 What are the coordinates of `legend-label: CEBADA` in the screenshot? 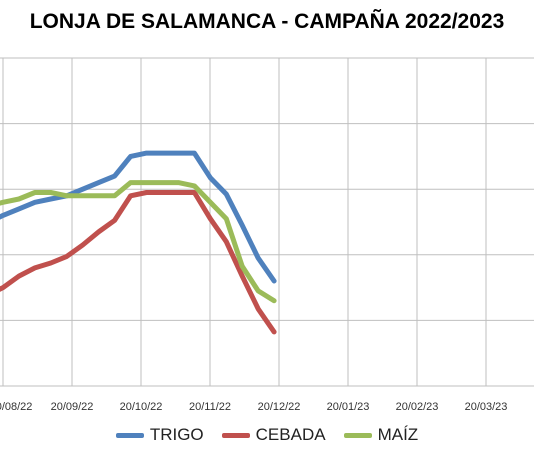 It's located at (290, 434).